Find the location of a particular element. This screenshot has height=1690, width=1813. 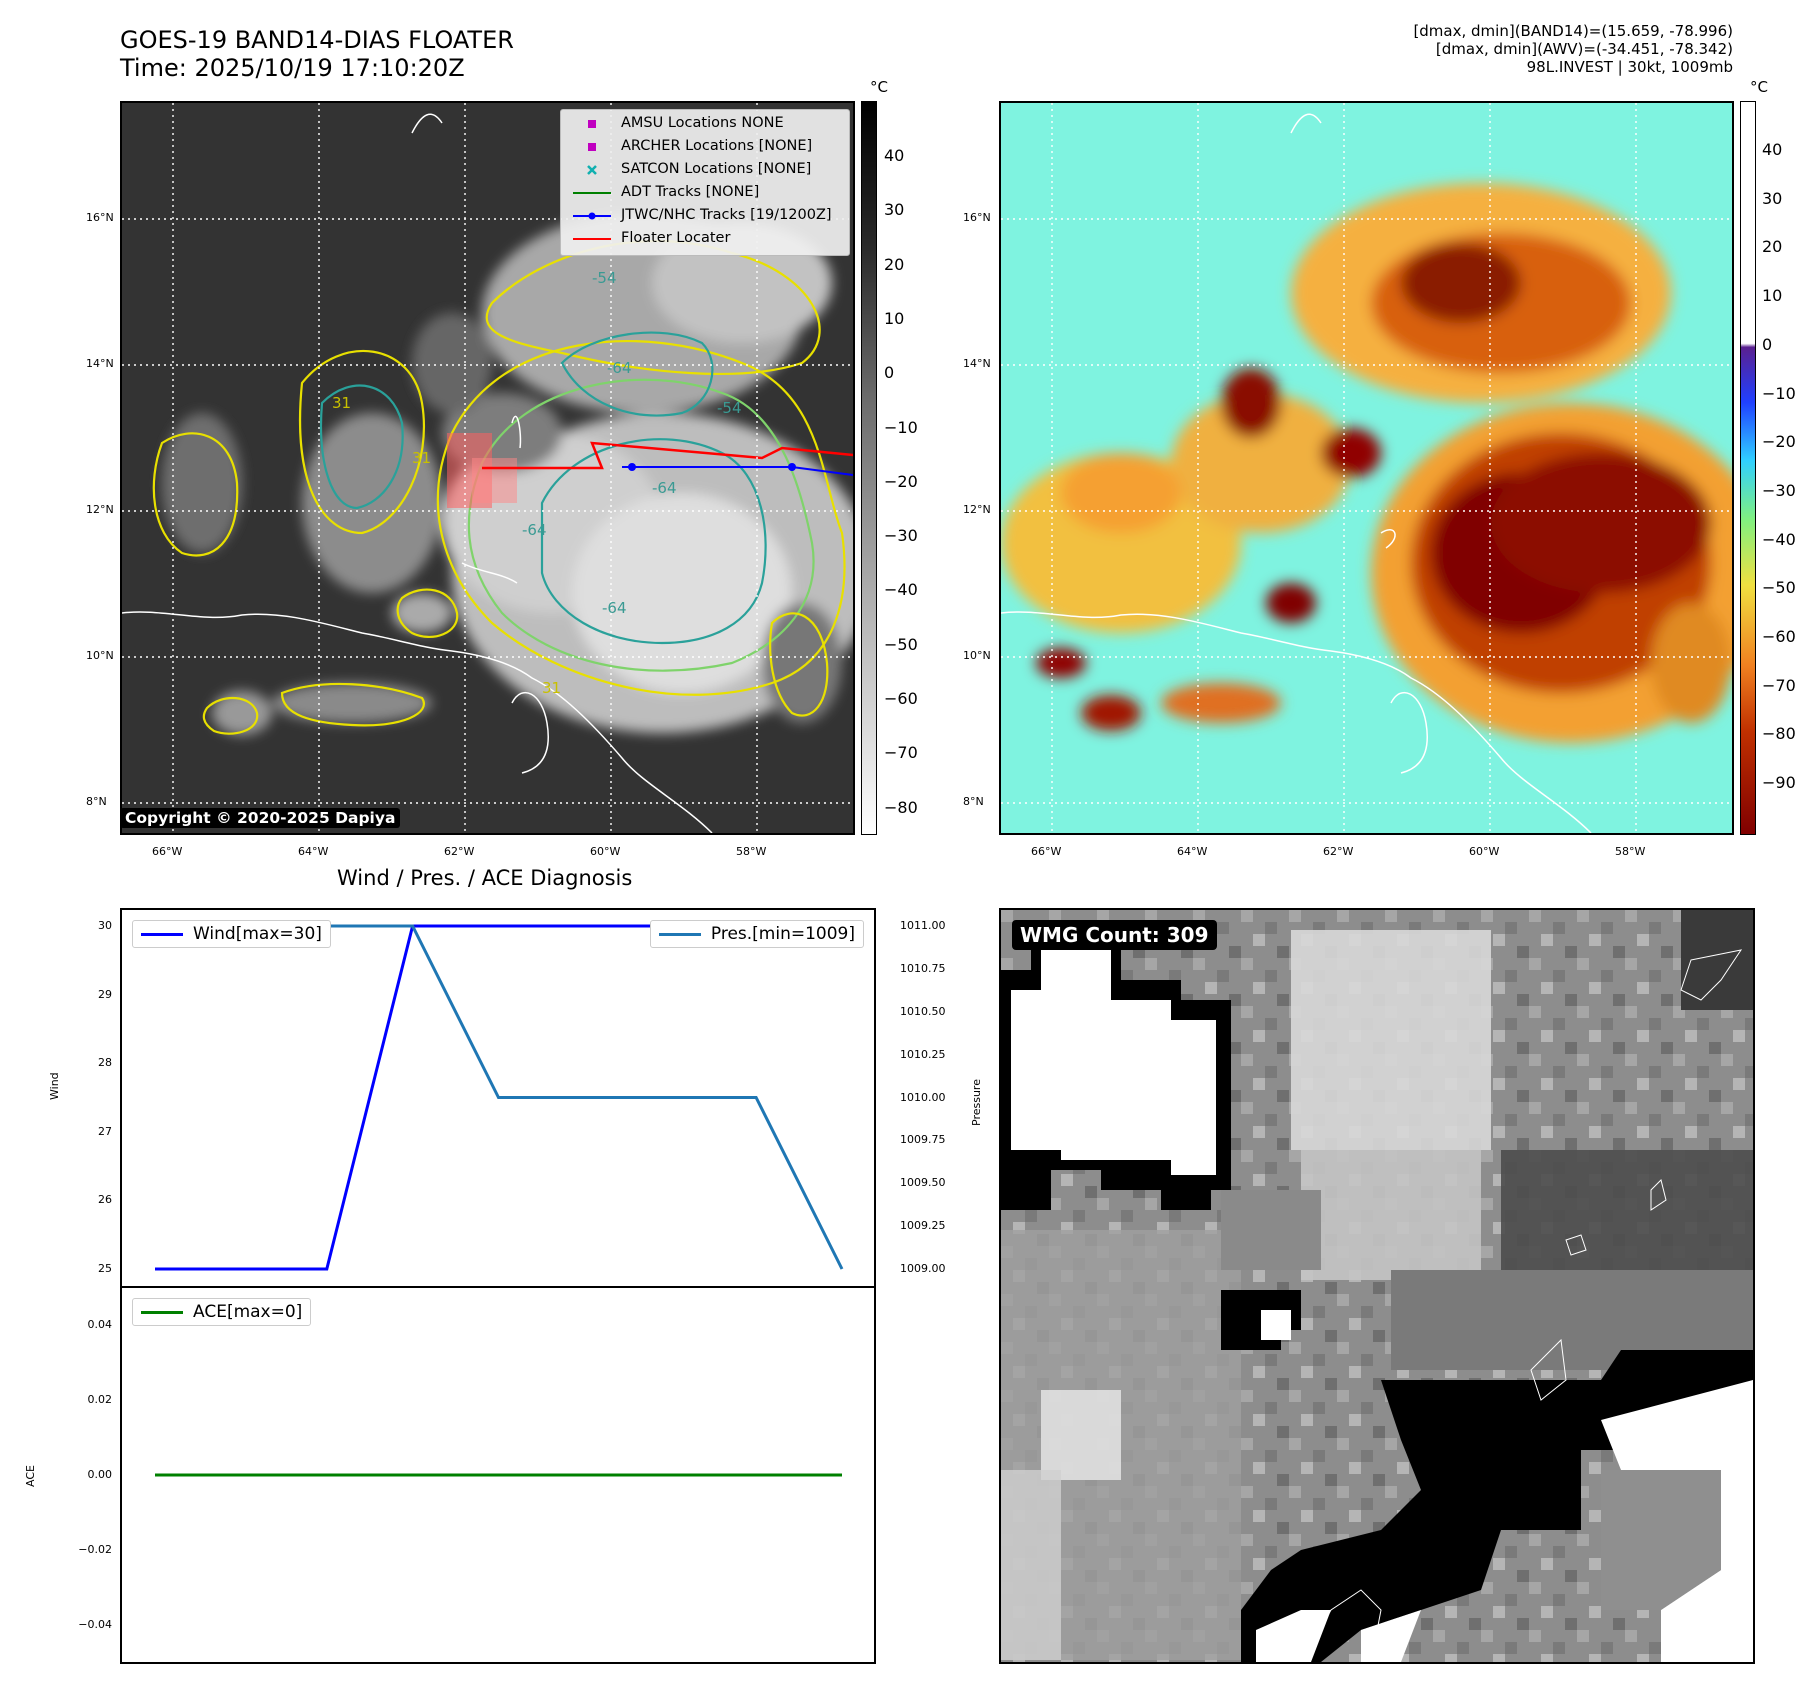

lat-label: 14°N is located at coordinates (977, 363).